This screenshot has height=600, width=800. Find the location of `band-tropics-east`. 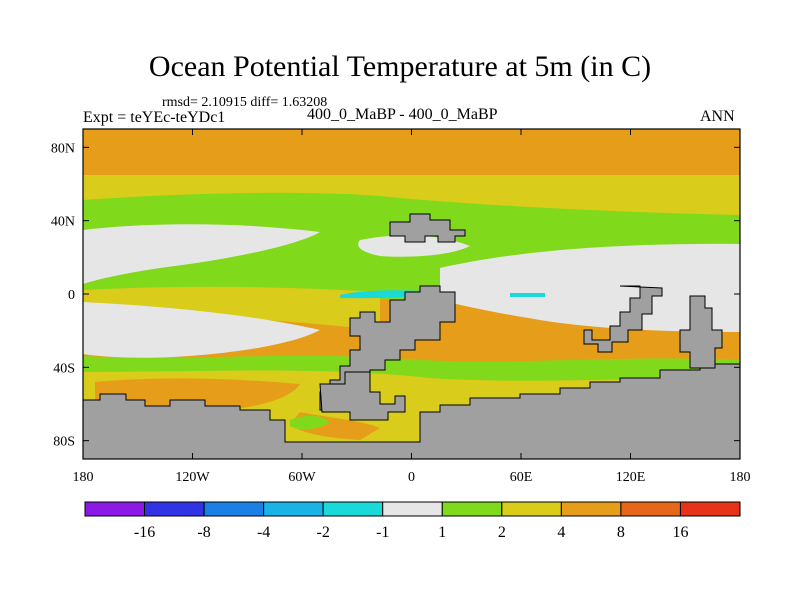

band-tropics-east is located at coordinates (590, 287).